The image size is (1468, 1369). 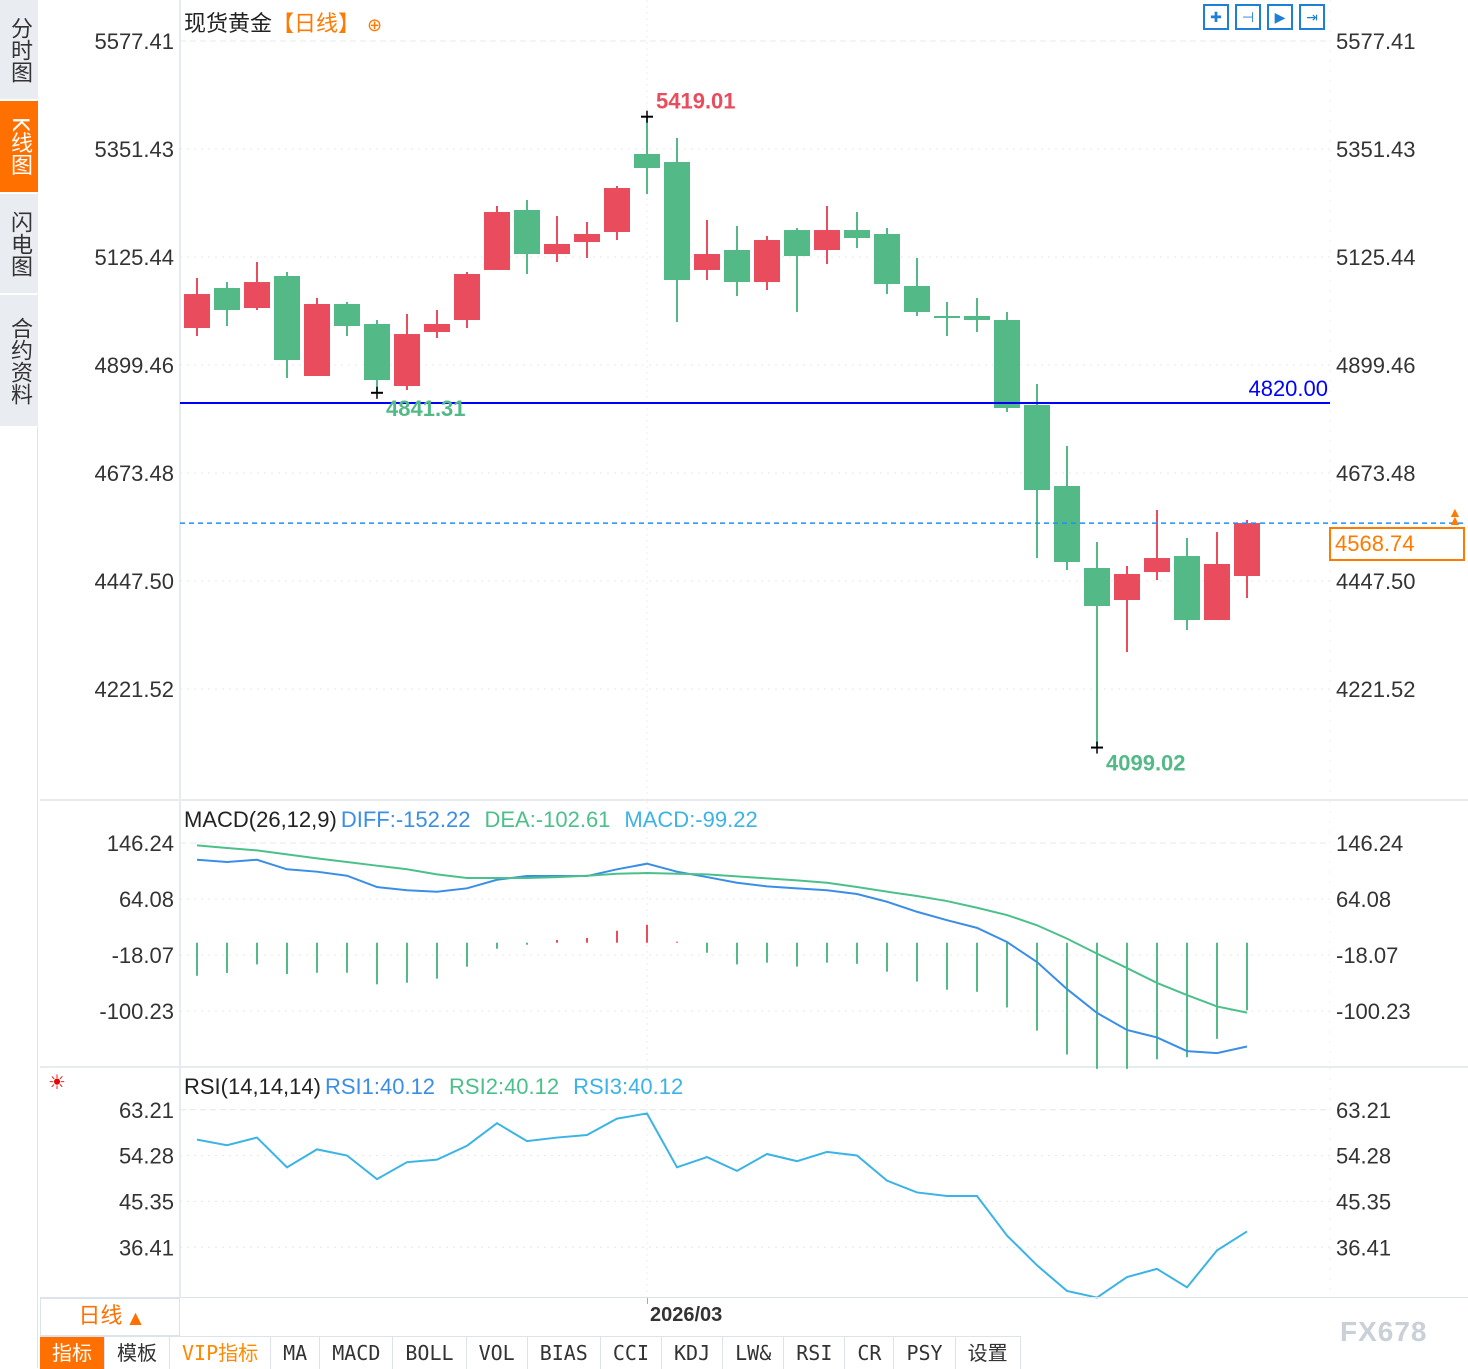 What do you see at coordinates (1363, 1247) in the screenshot?
I see `y-tick-right: 36.41` at bounding box center [1363, 1247].